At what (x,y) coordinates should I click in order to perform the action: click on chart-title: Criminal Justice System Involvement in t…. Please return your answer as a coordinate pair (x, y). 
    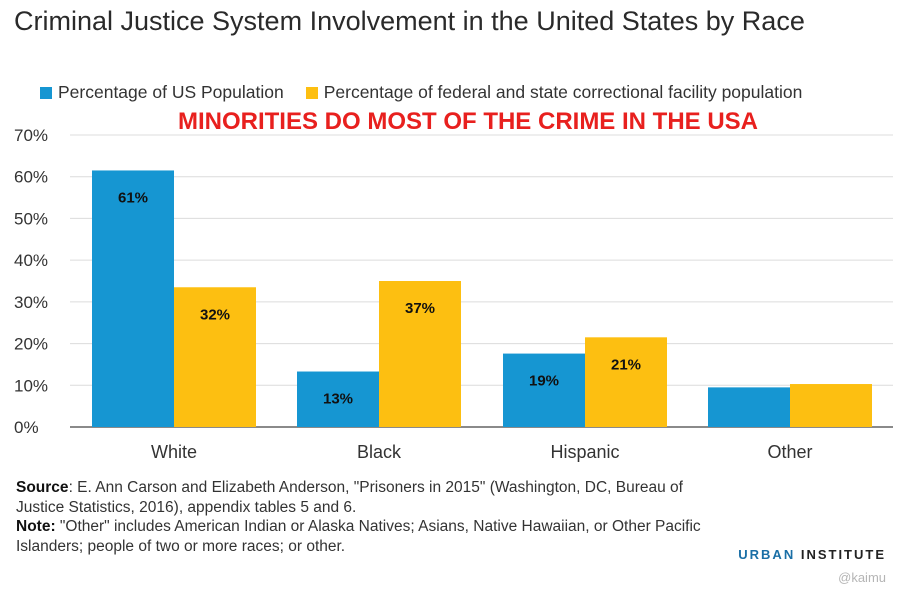
    Looking at the image, I should click on (409, 21).